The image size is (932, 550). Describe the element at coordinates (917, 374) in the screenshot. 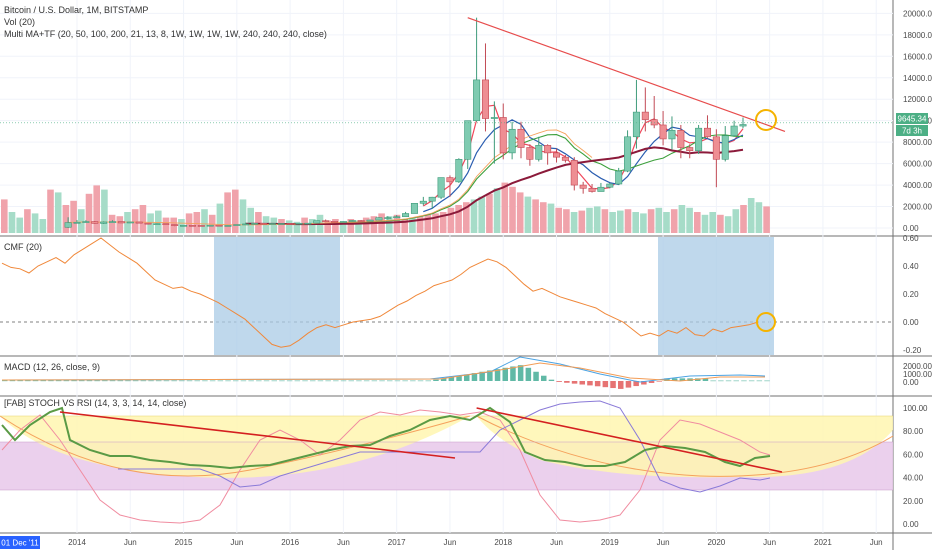

I see `macd-tick-label: 1000.00` at that location.